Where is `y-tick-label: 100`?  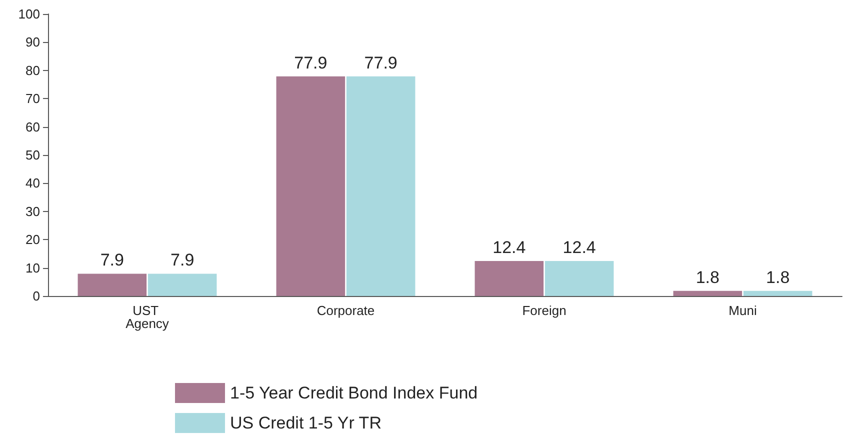 y-tick-label: 100 is located at coordinates (29, 14).